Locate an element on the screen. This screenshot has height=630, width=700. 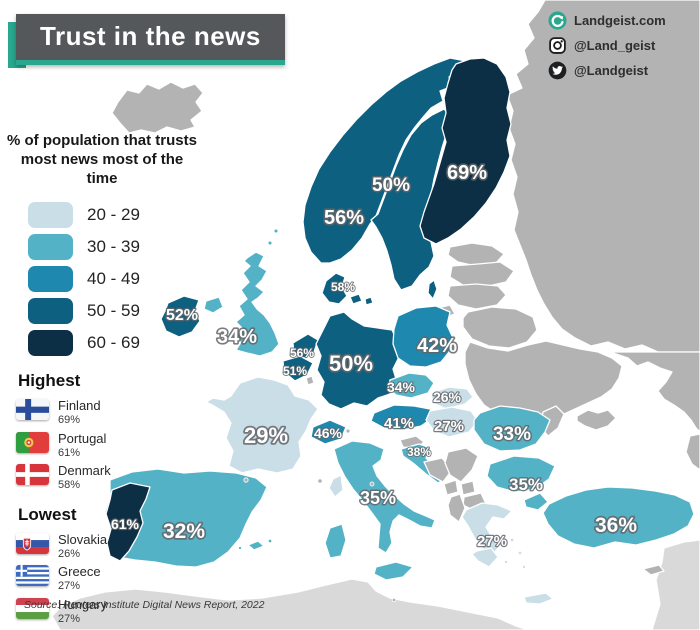
map-value-label-switzerland: 46% is located at coordinates (328, 433).